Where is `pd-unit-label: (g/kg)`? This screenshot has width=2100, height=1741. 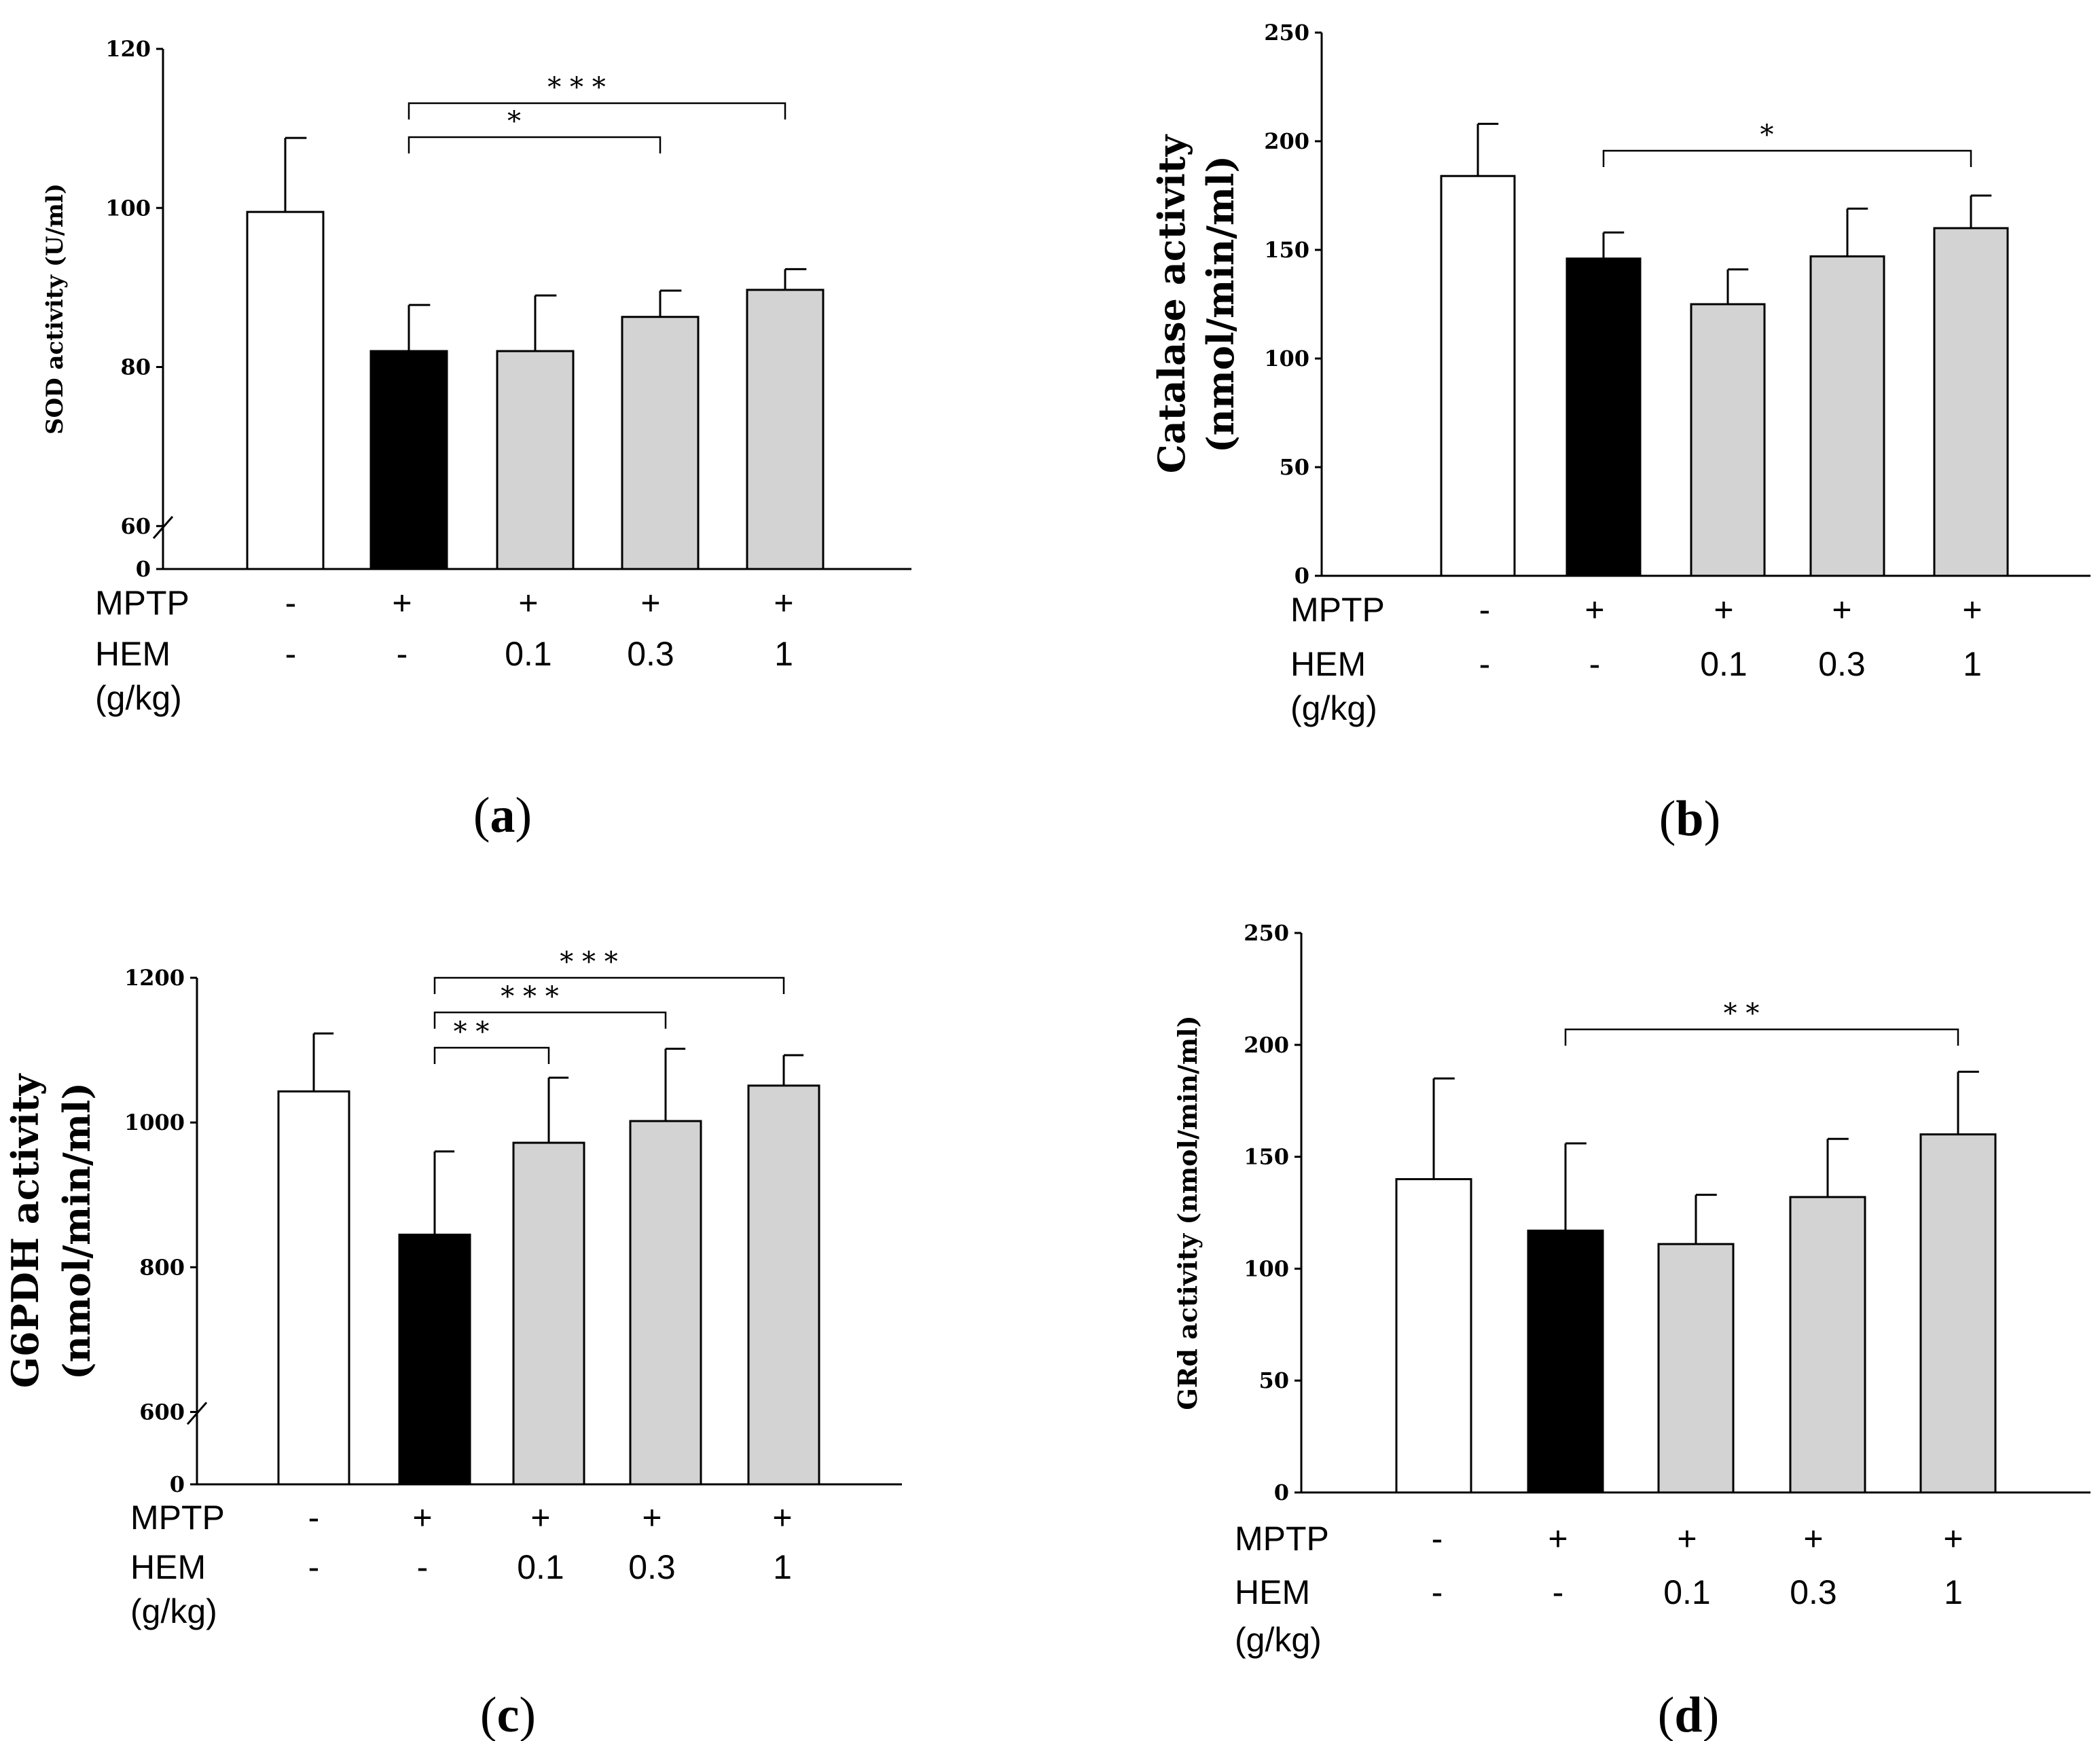 pd-unit-label: (g/kg) is located at coordinates (1278, 1640).